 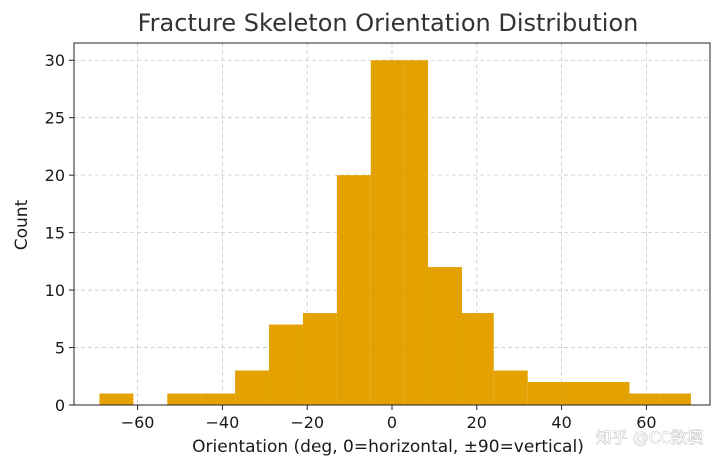 What do you see at coordinates (55, 290) in the screenshot?
I see `y-tick-label: 10` at bounding box center [55, 290].